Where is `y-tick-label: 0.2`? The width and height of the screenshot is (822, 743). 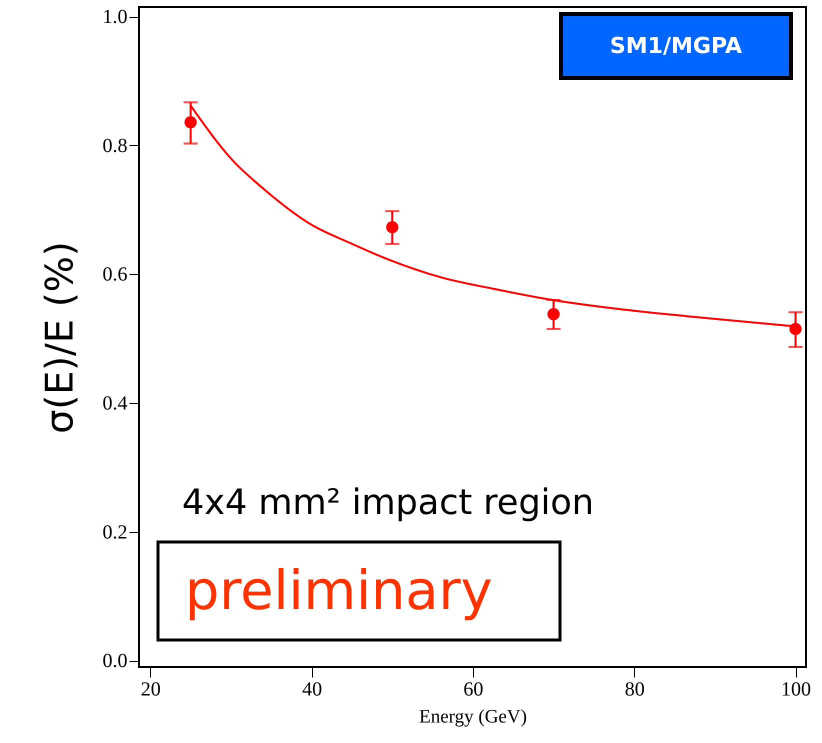 y-tick-label: 0.2 is located at coordinates (115, 532).